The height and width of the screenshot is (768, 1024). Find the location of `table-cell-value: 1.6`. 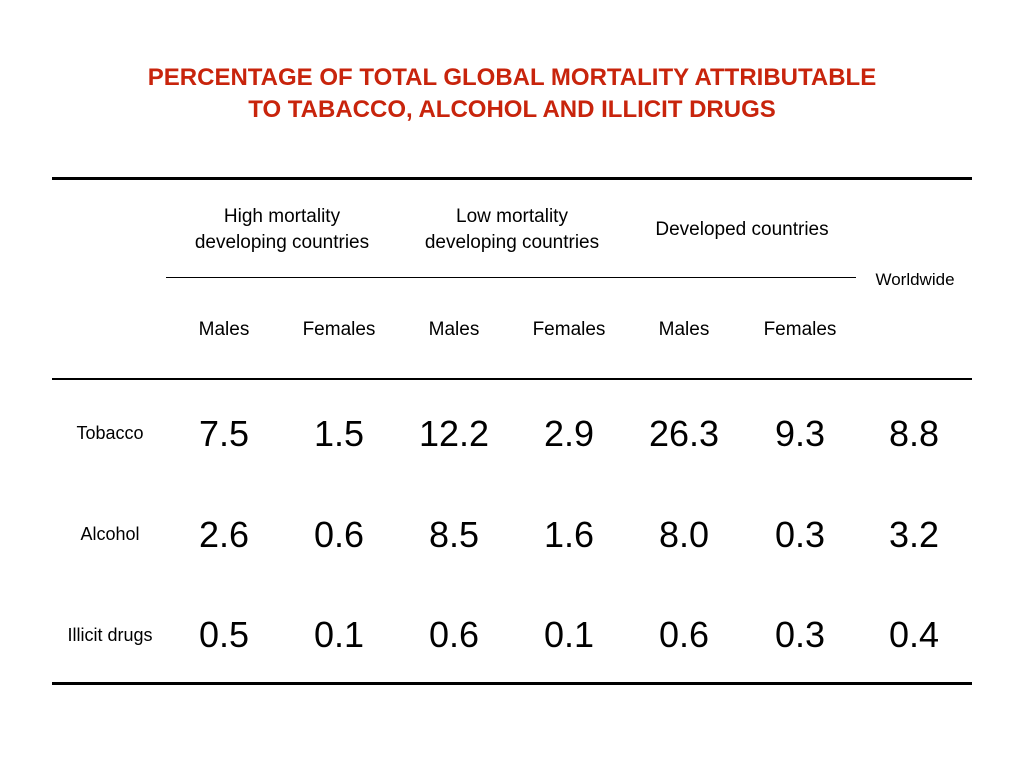

table-cell-value: 1.6 is located at coordinates (569, 534).